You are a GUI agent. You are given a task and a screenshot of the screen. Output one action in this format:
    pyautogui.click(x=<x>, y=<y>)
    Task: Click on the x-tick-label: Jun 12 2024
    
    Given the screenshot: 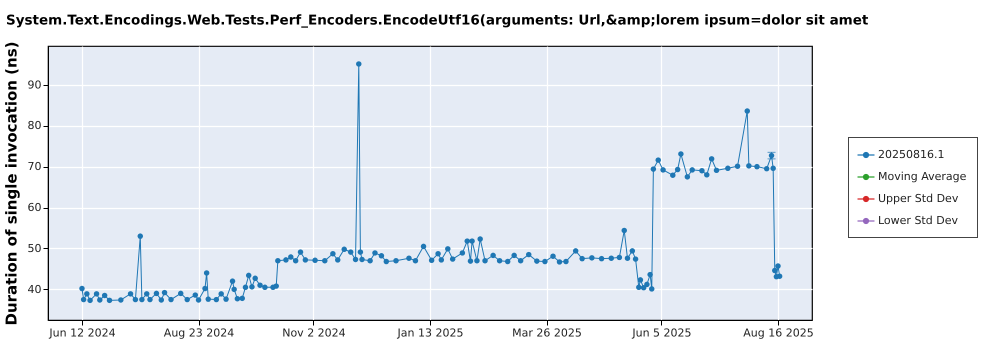 What is the action you would take?
    pyautogui.click(x=82, y=333)
    